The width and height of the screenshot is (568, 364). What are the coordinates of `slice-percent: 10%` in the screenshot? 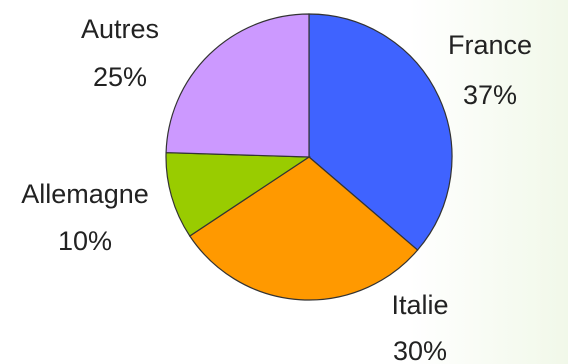 It's located at (85, 241).